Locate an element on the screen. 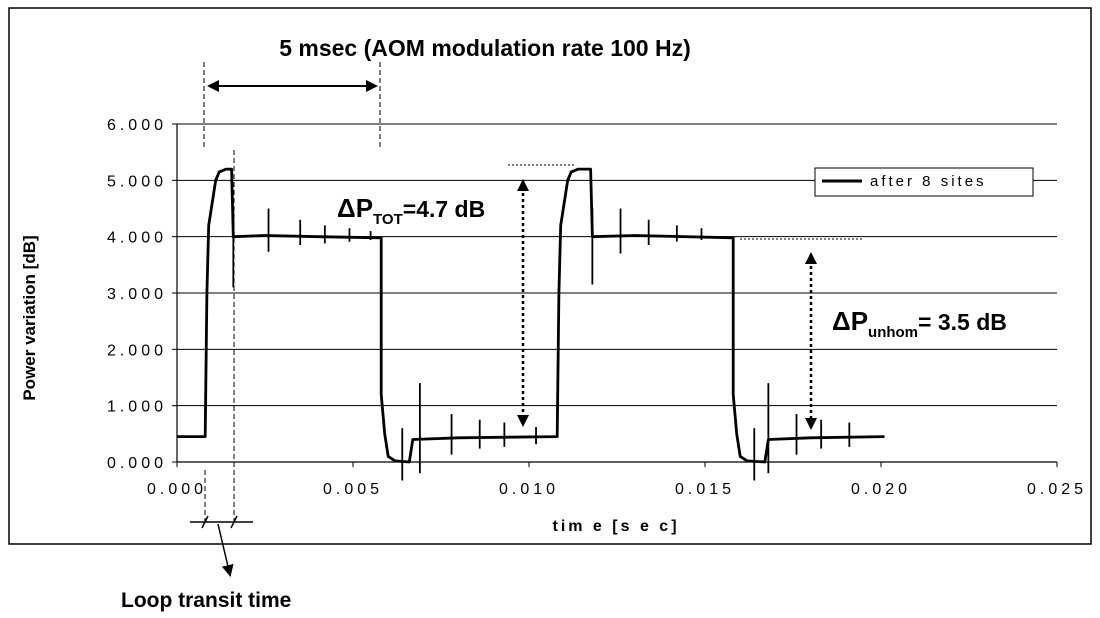 This screenshot has width=1100, height=618. dp-tot-label: ΔPTOT=4.7 dB is located at coordinates (411, 210).